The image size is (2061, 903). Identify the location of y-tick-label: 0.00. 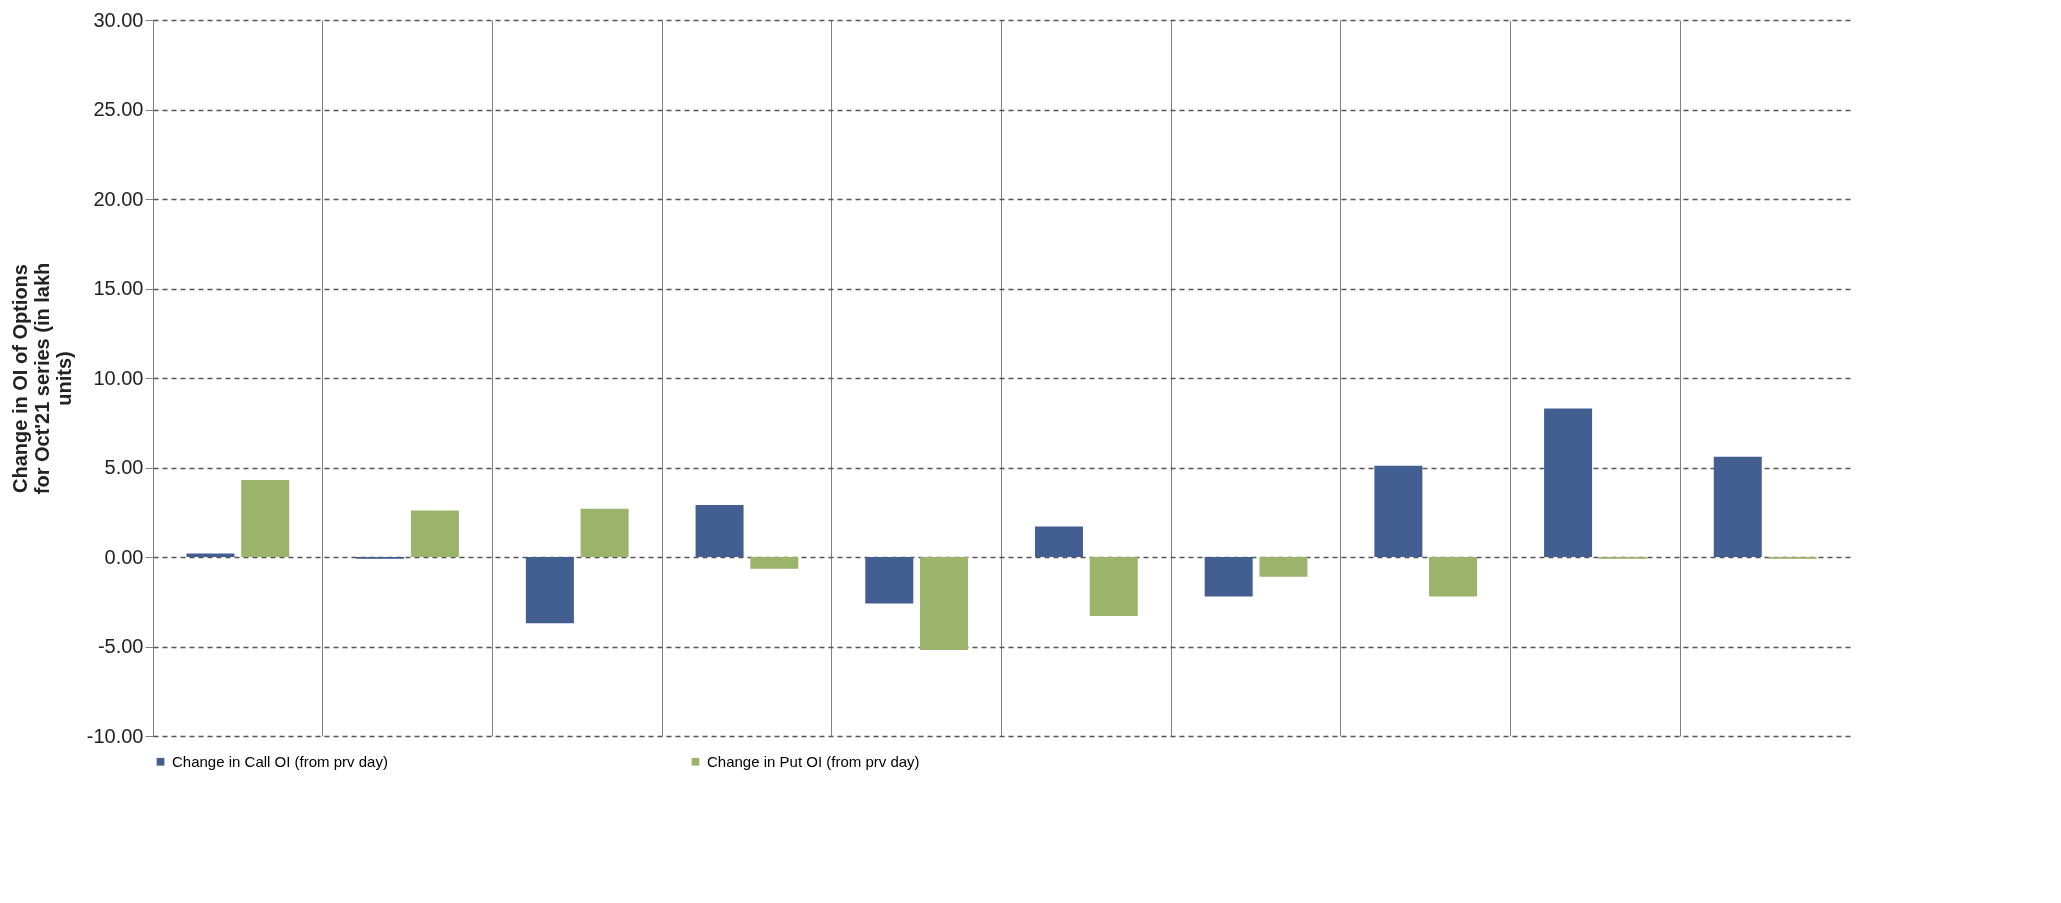
(124, 556).